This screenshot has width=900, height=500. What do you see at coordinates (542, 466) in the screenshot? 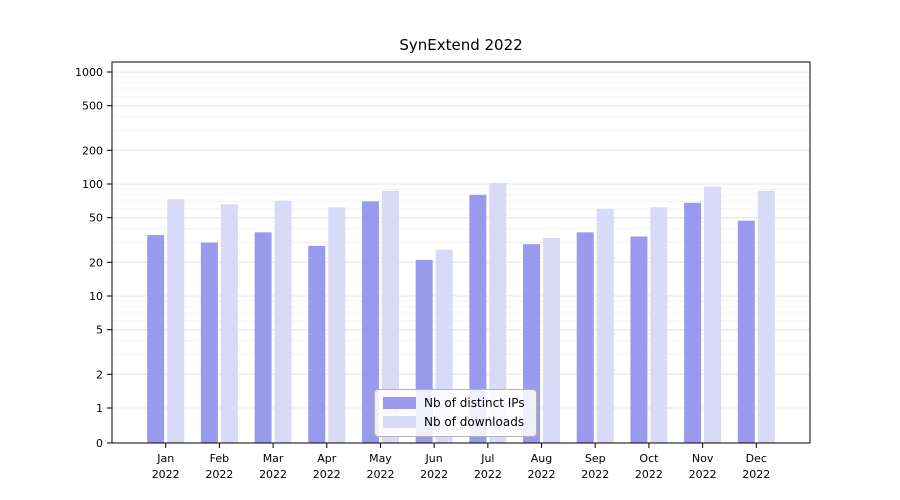
I see `x-tick-label: Aug 2022` at bounding box center [542, 466].